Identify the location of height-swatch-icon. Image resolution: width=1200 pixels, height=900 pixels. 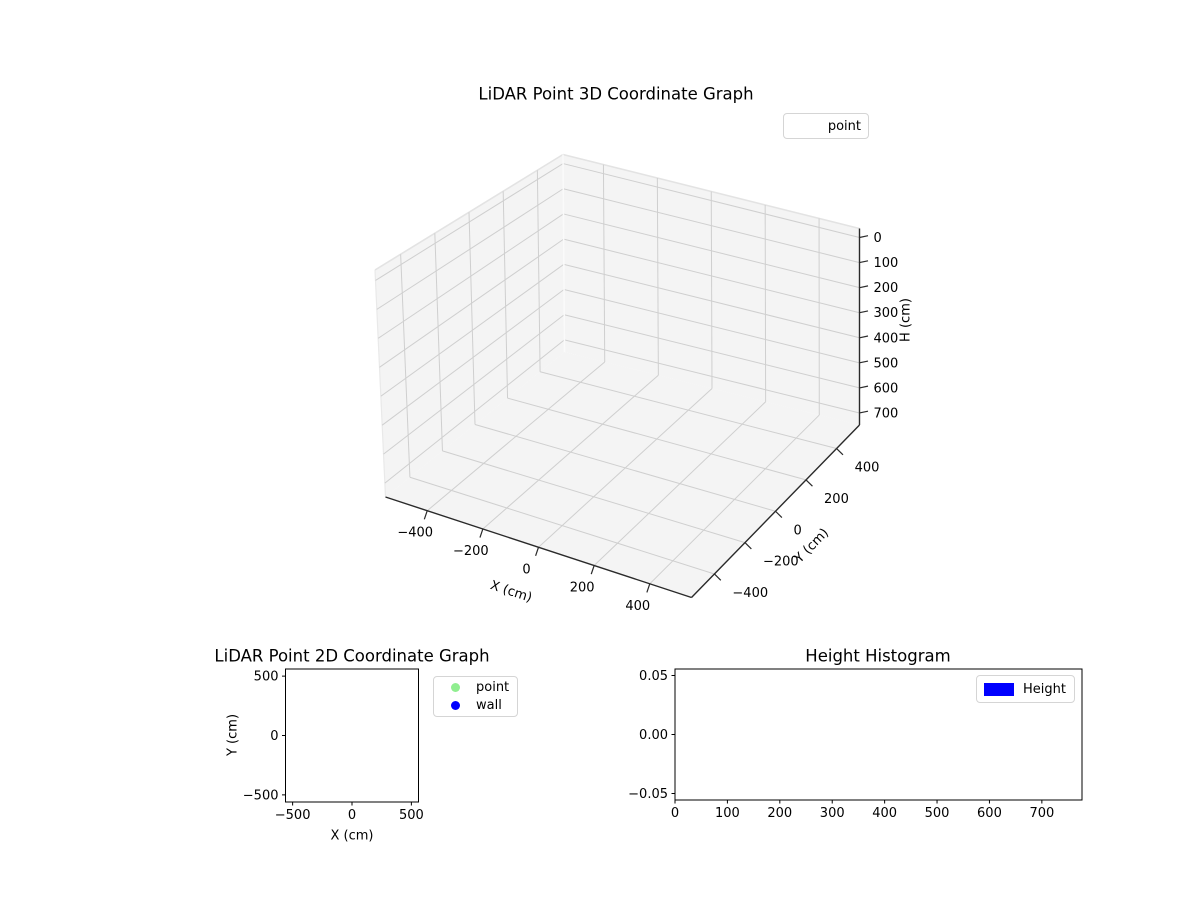
(999, 689).